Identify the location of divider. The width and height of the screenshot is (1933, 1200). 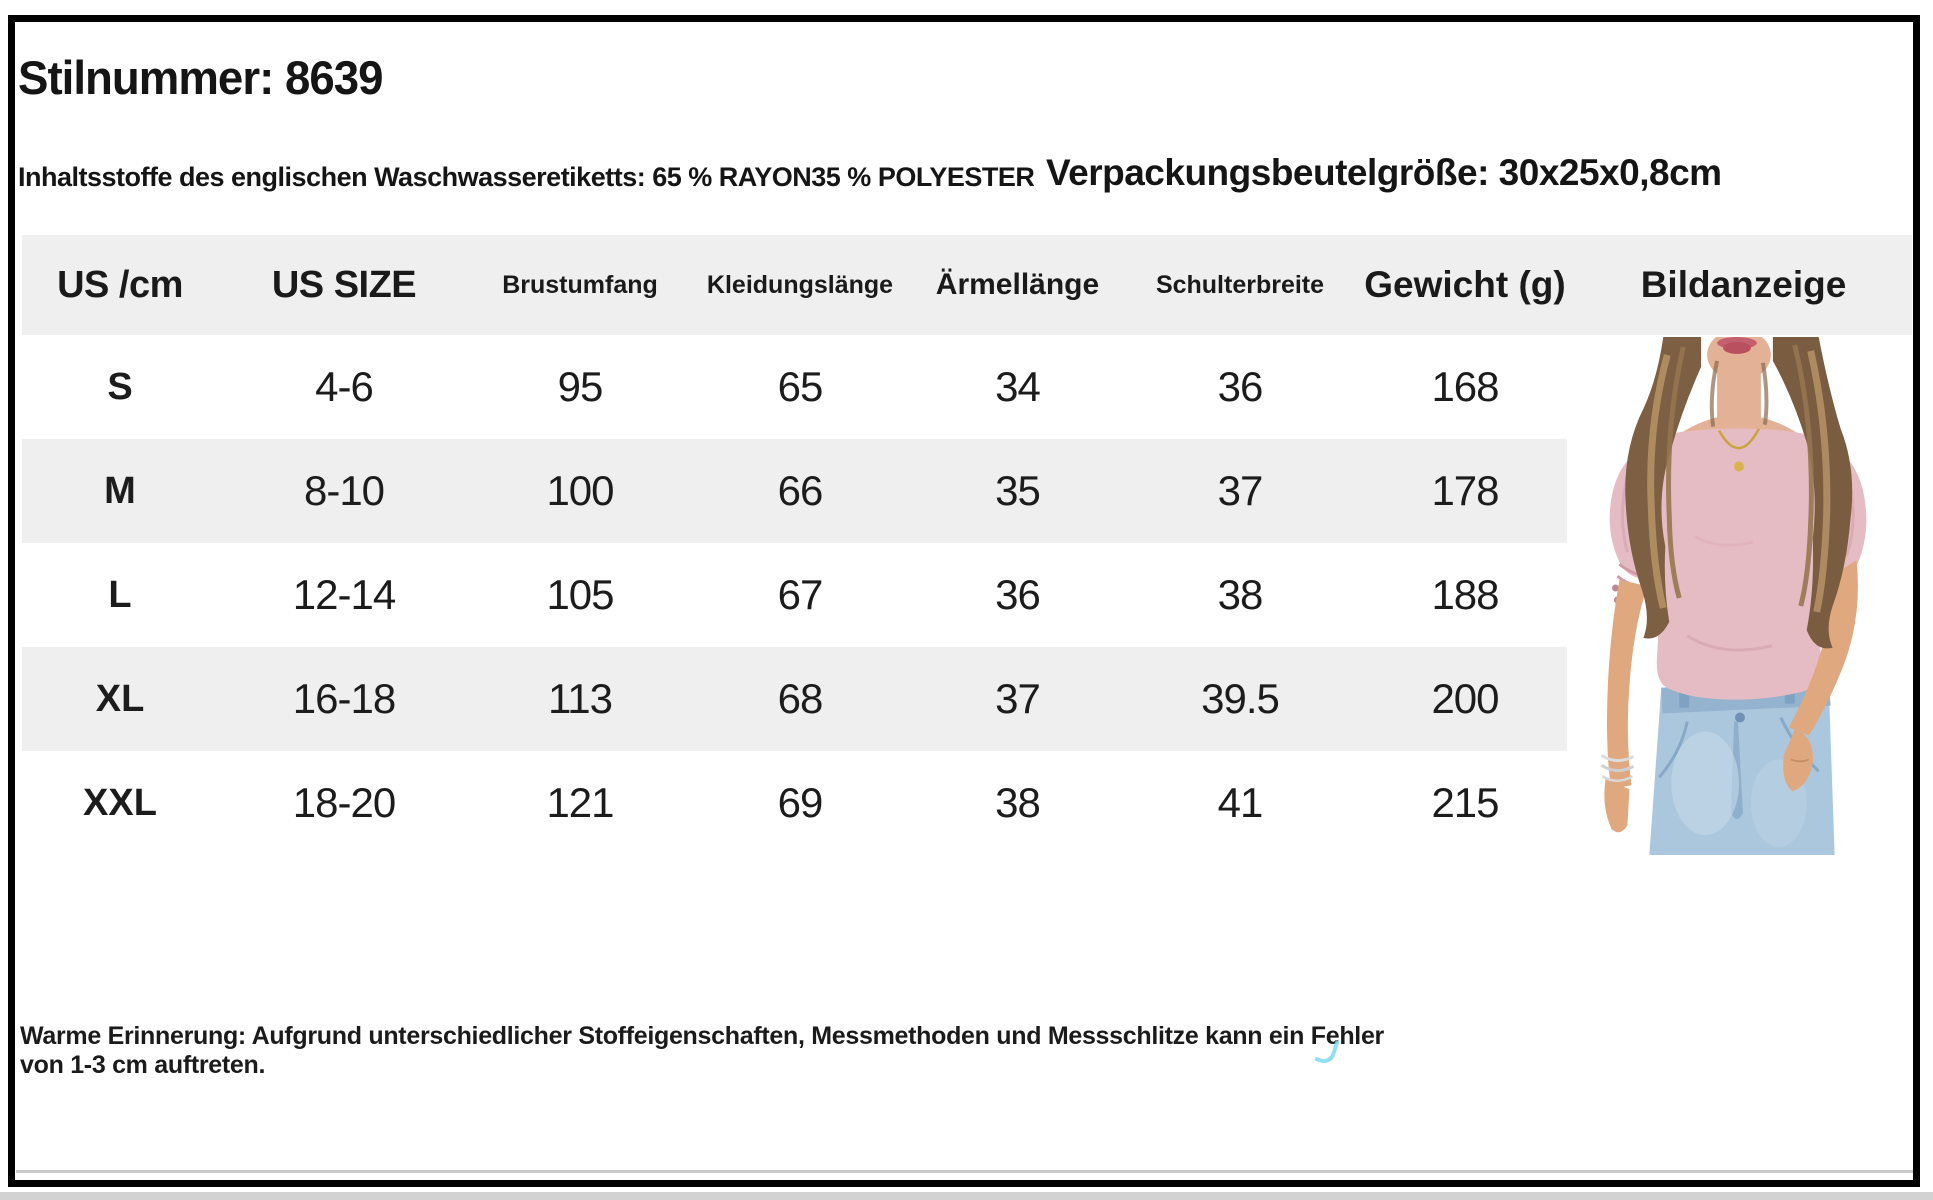
(964, 1171).